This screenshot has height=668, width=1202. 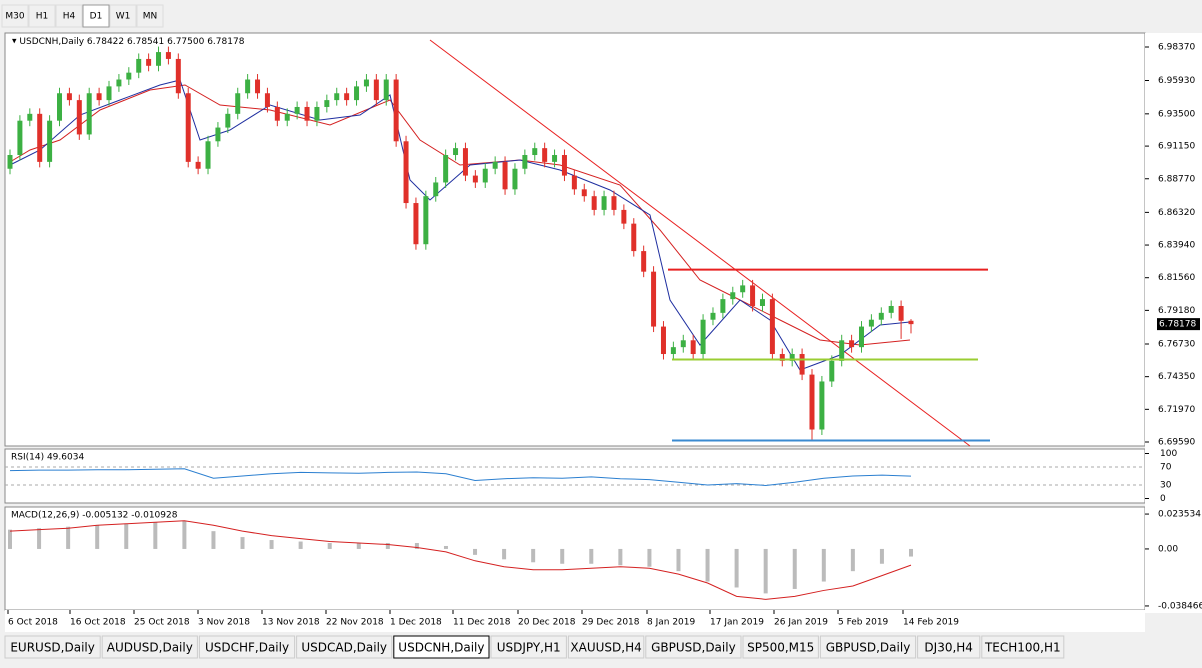 I want to click on chart-tab-label: USDCNH,Daily, so click(x=441, y=648).